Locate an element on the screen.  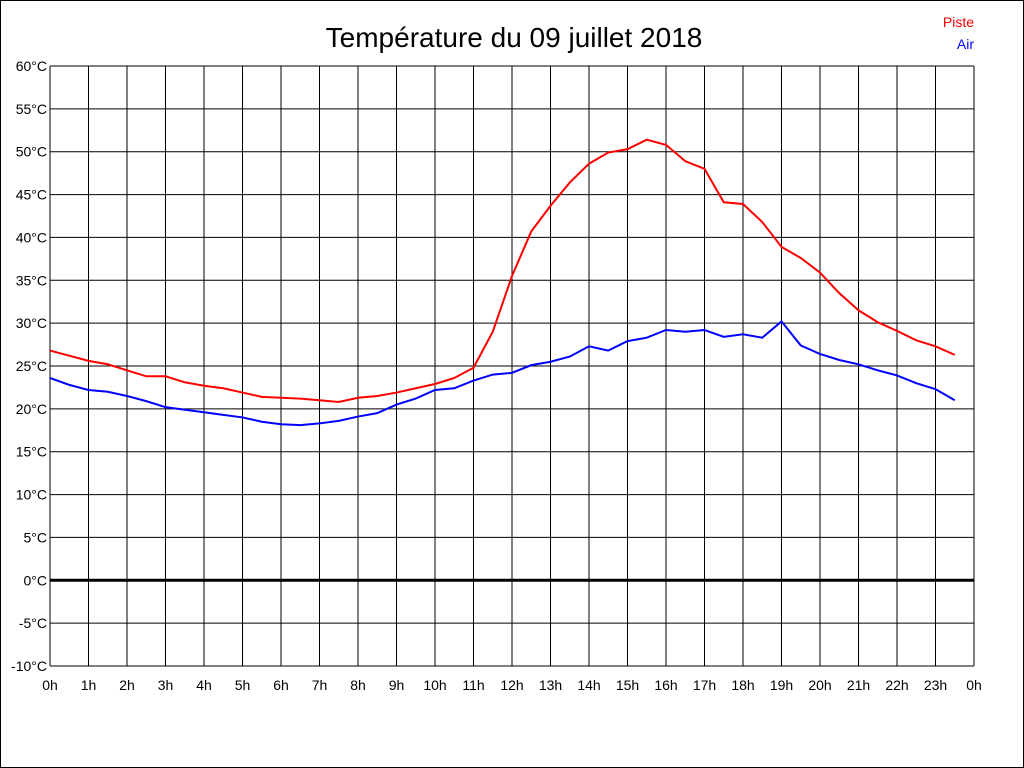
x-tick-label: 10h is located at coordinates (434, 685).